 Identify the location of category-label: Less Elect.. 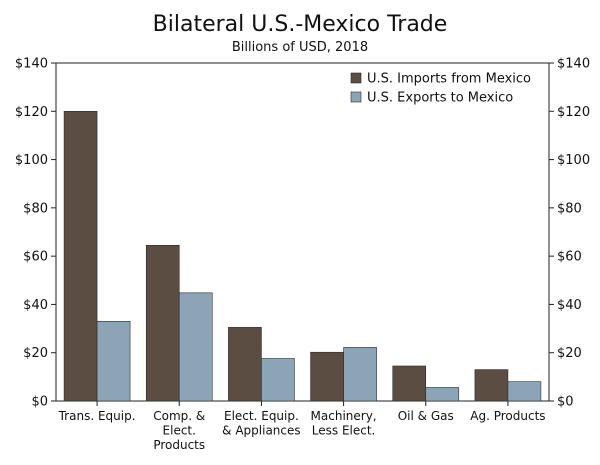
(344, 431).